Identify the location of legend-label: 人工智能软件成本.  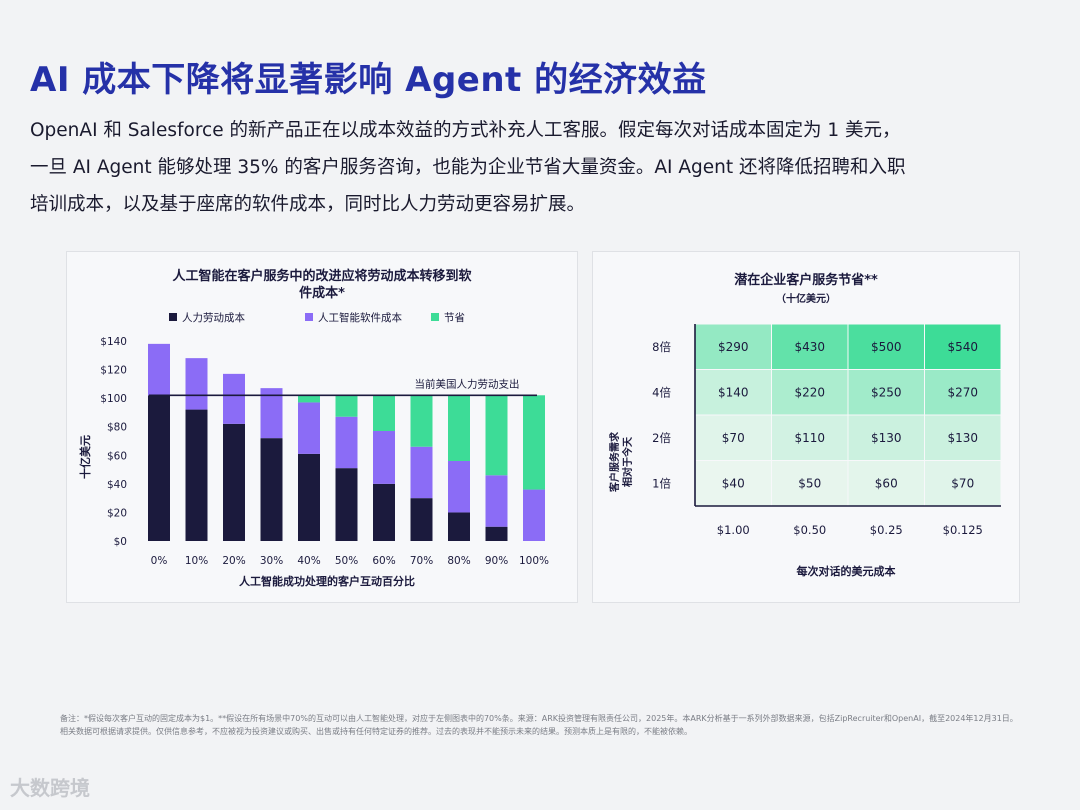
(360, 317).